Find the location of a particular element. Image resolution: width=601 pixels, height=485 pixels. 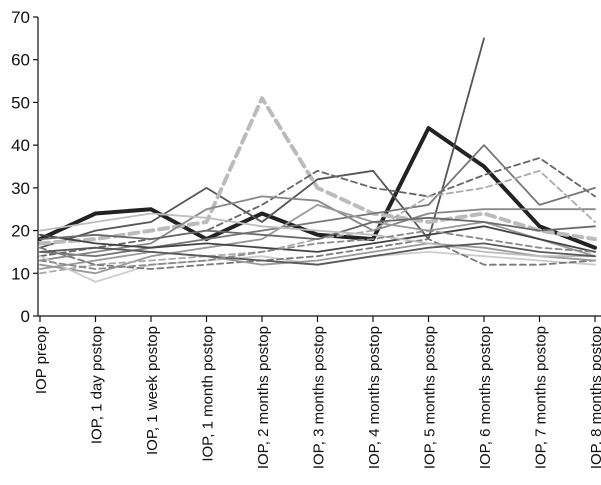

x-tick-label: IOP preop is located at coordinates (41, 360).